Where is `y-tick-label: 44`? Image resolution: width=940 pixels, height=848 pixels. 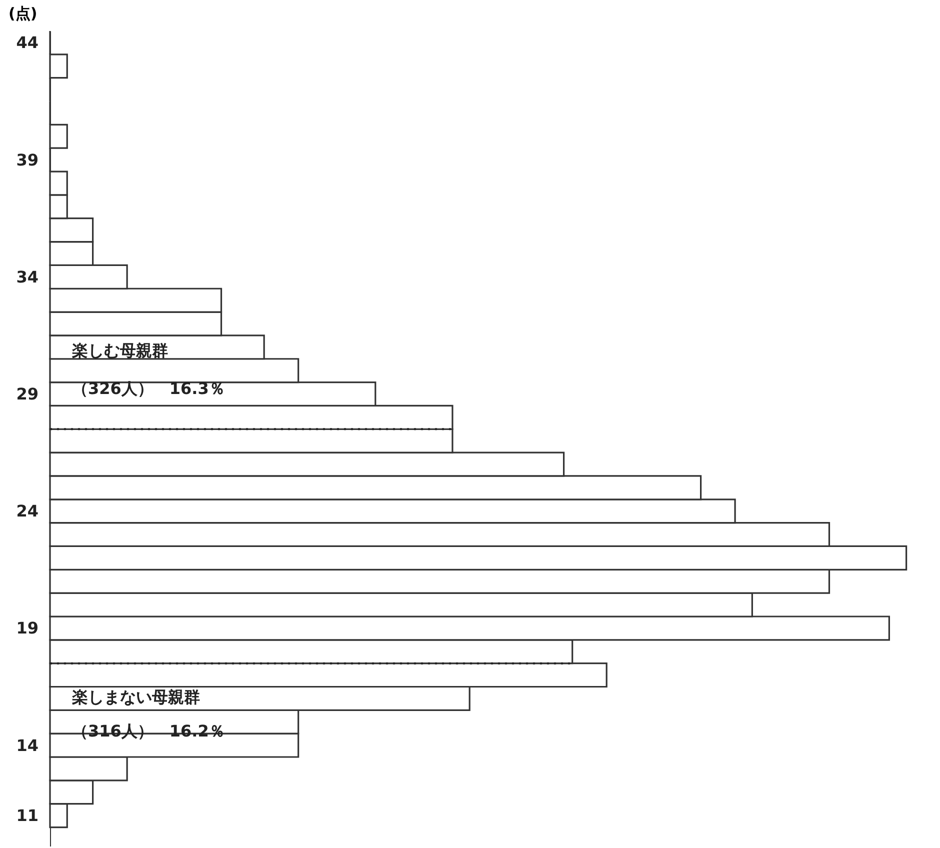 y-tick-label: 44 is located at coordinates (27, 42).